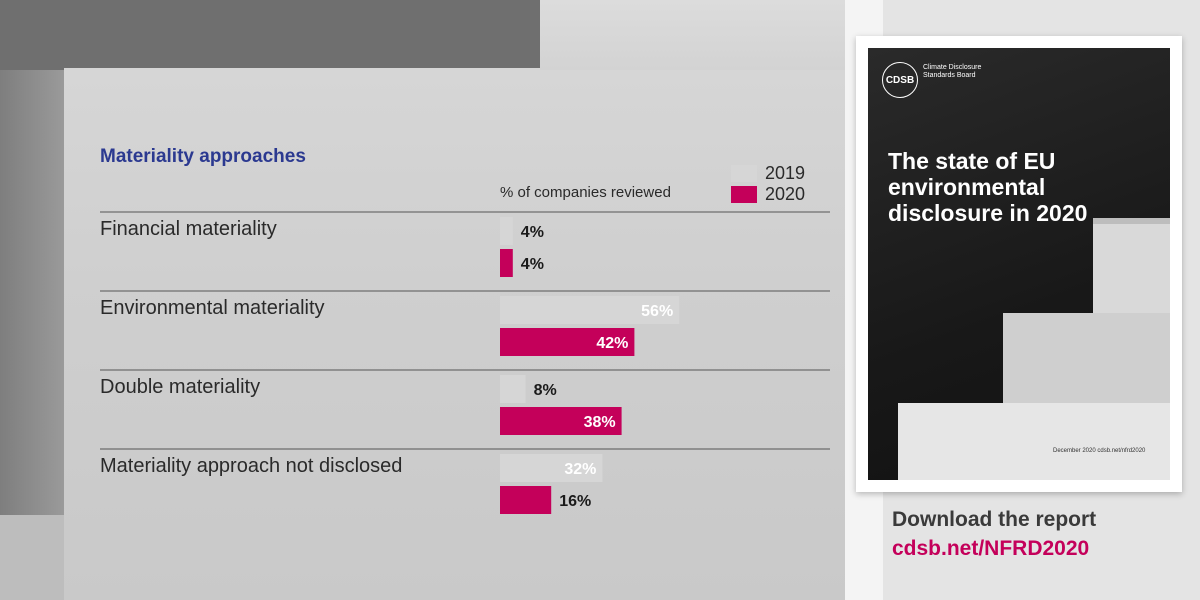 Image resolution: width=1200 pixels, height=600 pixels. I want to click on legend-swatch-2020, so click(744, 194).